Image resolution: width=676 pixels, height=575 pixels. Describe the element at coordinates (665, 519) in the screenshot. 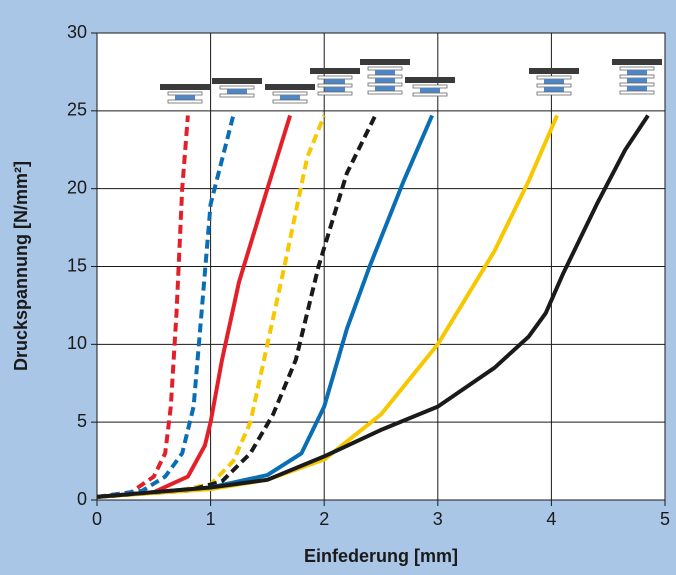

I see `x-tick-label: 5` at that location.